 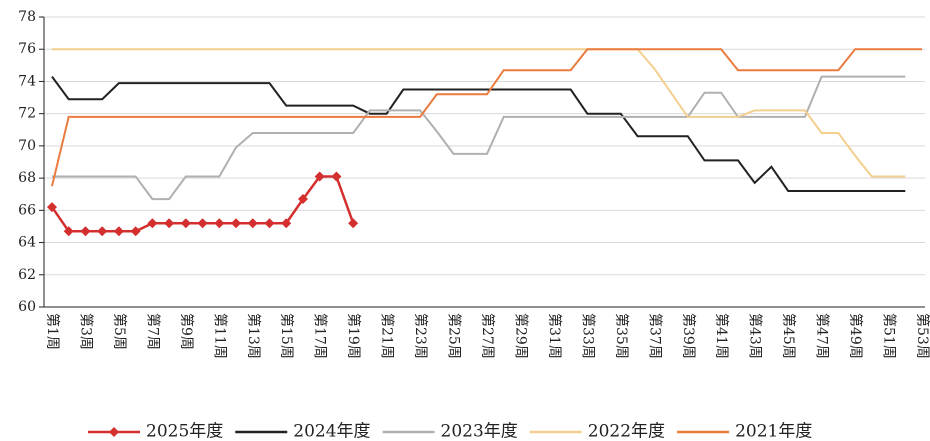 What do you see at coordinates (286, 336) in the screenshot?
I see `x-tick-label: 第15周` at bounding box center [286, 336].